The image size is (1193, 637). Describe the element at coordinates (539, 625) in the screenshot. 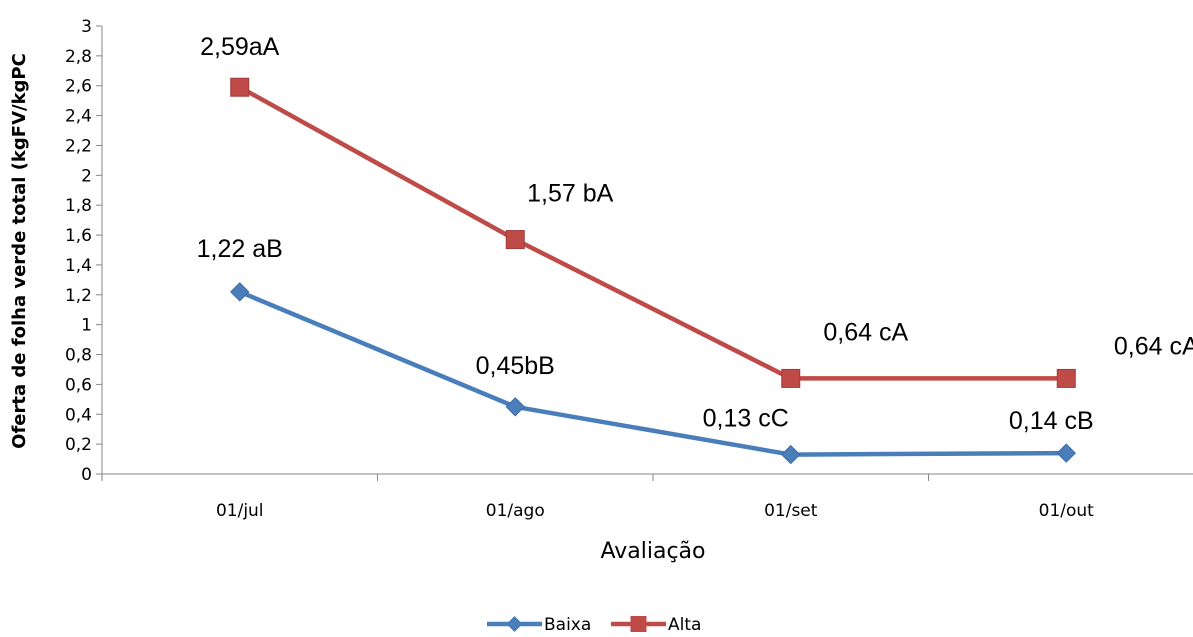

I see `legend-item-baixa: Baixa` at that location.